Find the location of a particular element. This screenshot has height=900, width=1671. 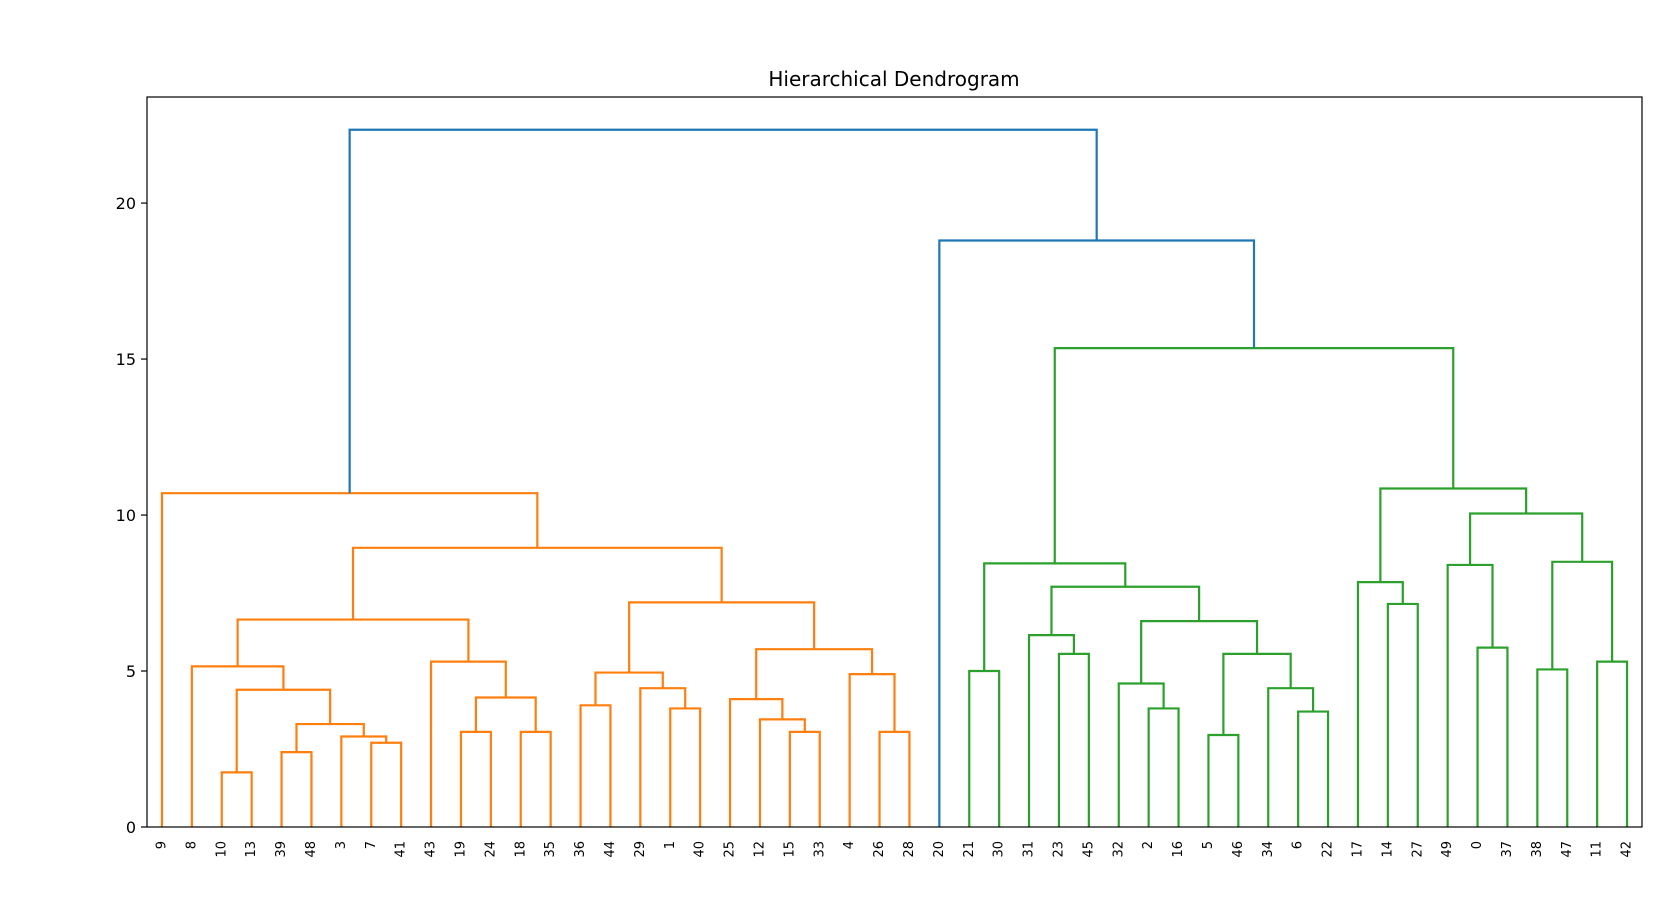

leaf-label: 1 is located at coordinates (670, 845).